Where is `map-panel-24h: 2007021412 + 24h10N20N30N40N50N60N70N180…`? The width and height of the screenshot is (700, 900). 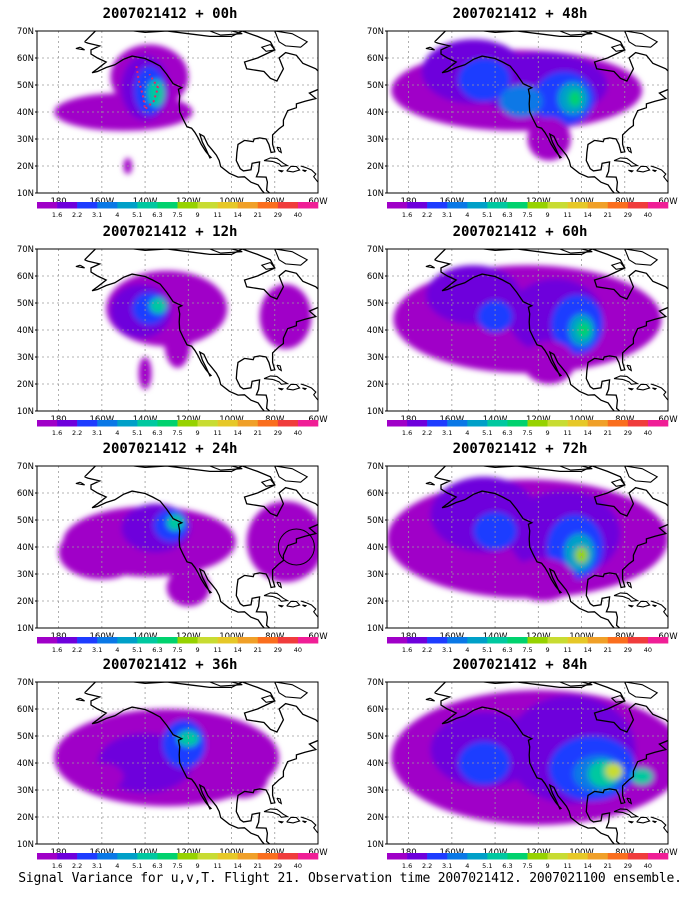
map-panel-24h: 2007021412 + 24h10N20N30N40N50N60N70N180… is located at coordinates (170, 548).